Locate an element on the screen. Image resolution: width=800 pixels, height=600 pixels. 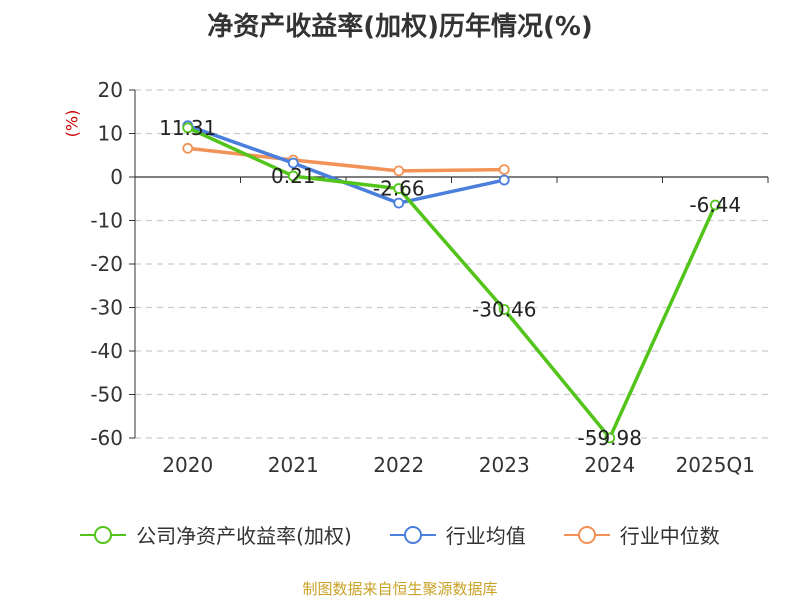
source-footer: 制图数据来自恒生聚源数据库 is located at coordinates (400, 589).